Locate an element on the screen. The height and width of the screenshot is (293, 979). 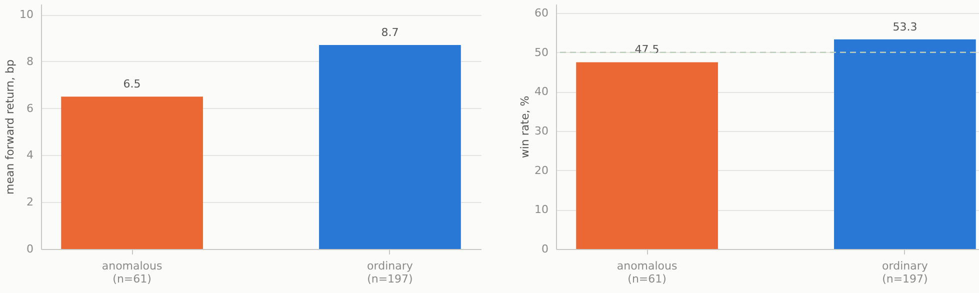
y-tick-label: 60 is located at coordinates (541, 13).